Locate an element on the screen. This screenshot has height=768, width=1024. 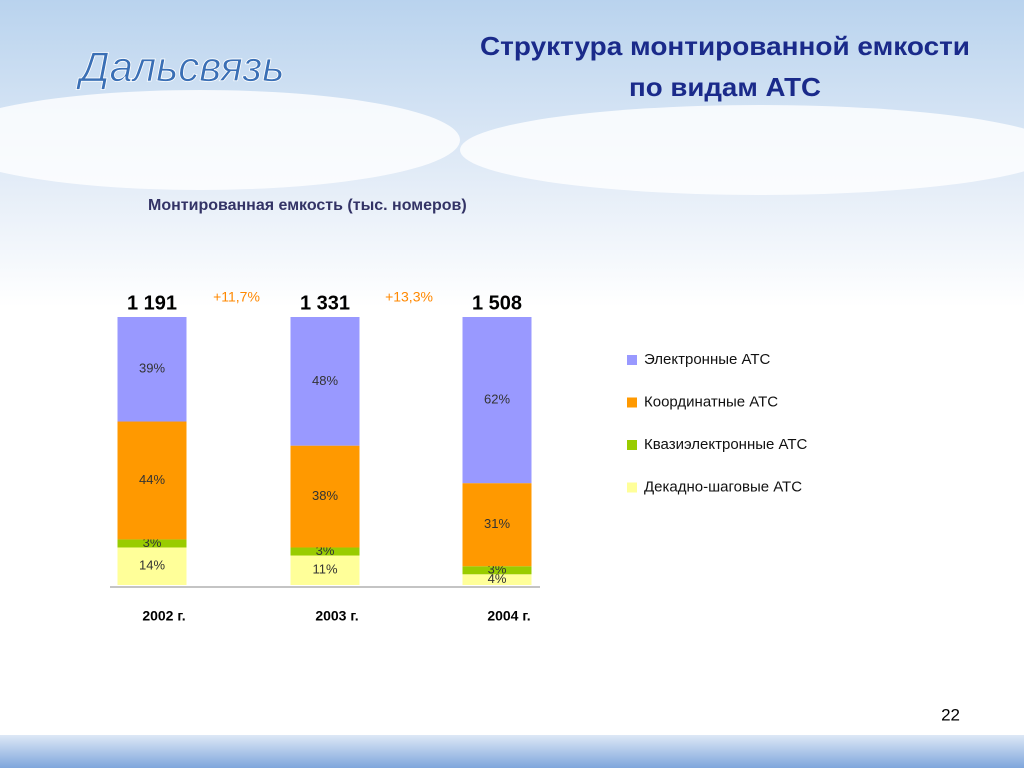
page-number: 22 is located at coordinates (950, 714).